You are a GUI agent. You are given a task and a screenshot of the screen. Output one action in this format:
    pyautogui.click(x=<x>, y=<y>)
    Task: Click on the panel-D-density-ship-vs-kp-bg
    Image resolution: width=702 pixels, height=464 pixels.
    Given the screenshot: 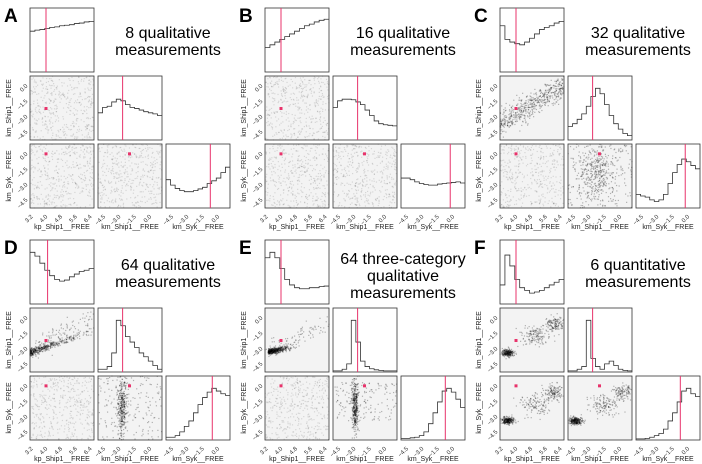 What is the action you would take?
    pyautogui.click(x=62, y=340)
    